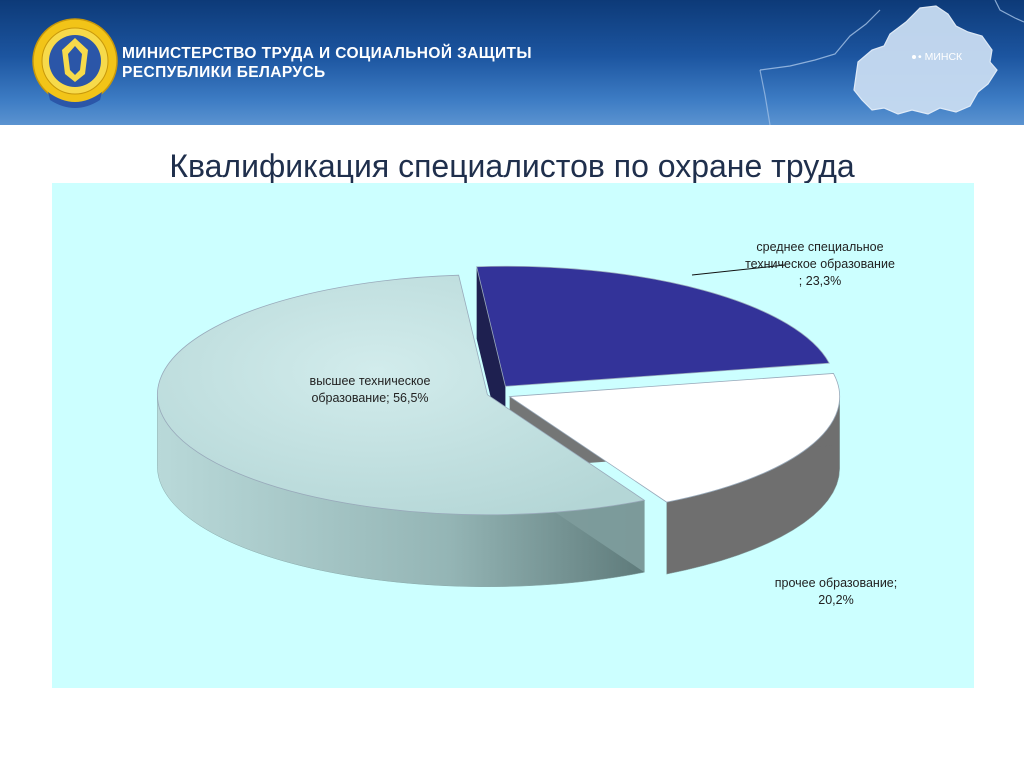 The width and height of the screenshot is (1024, 768). What do you see at coordinates (370, 389) in the screenshot?
I see `pie-slice-label-3: высшее техническое образование; 56,5%` at bounding box center [370, 389].